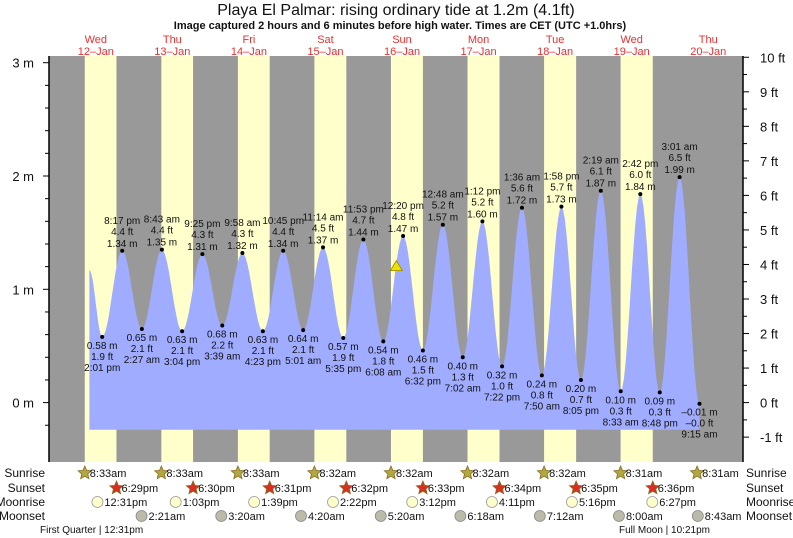 The height and width of the screenshot is (538, 793). I want to click on day-date-label: 12–Jan, so click(96, 52).